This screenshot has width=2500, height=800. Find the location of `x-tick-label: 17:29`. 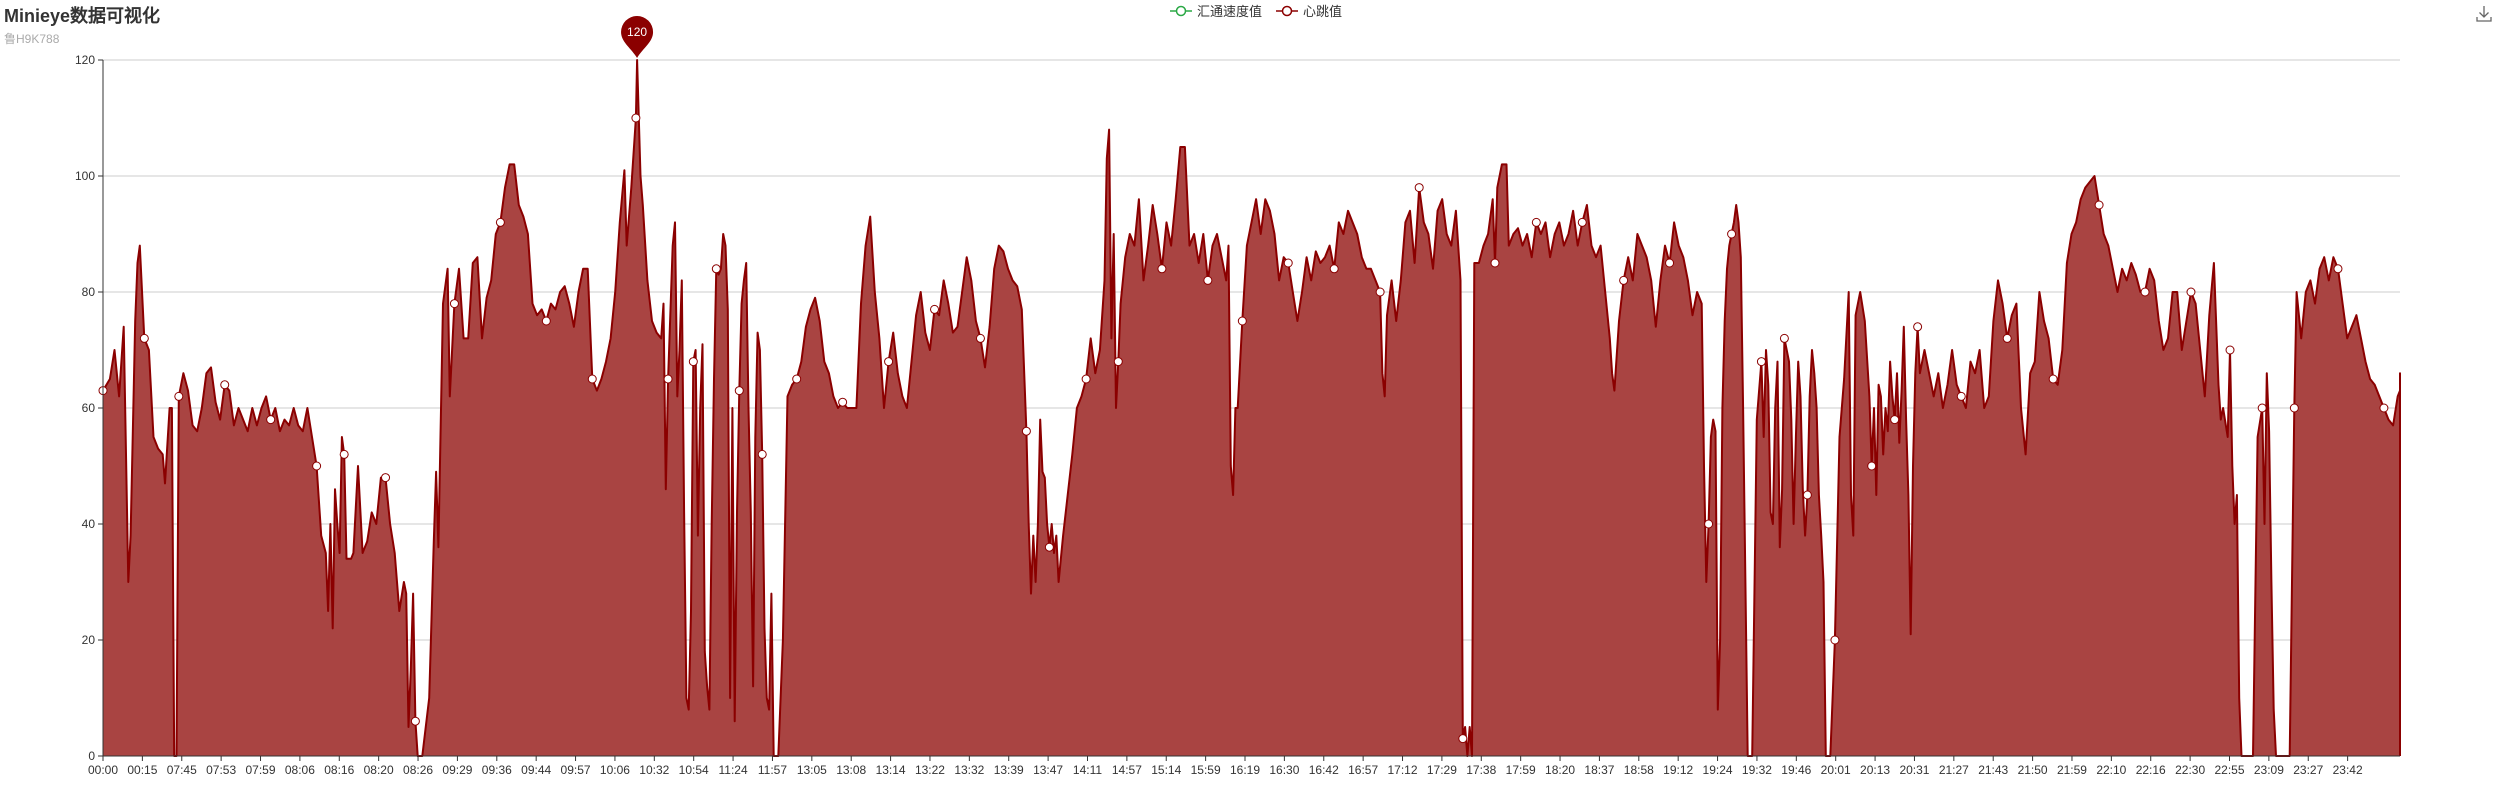

x-tick-label: 17:29 is located at coordinates (1442, 770).